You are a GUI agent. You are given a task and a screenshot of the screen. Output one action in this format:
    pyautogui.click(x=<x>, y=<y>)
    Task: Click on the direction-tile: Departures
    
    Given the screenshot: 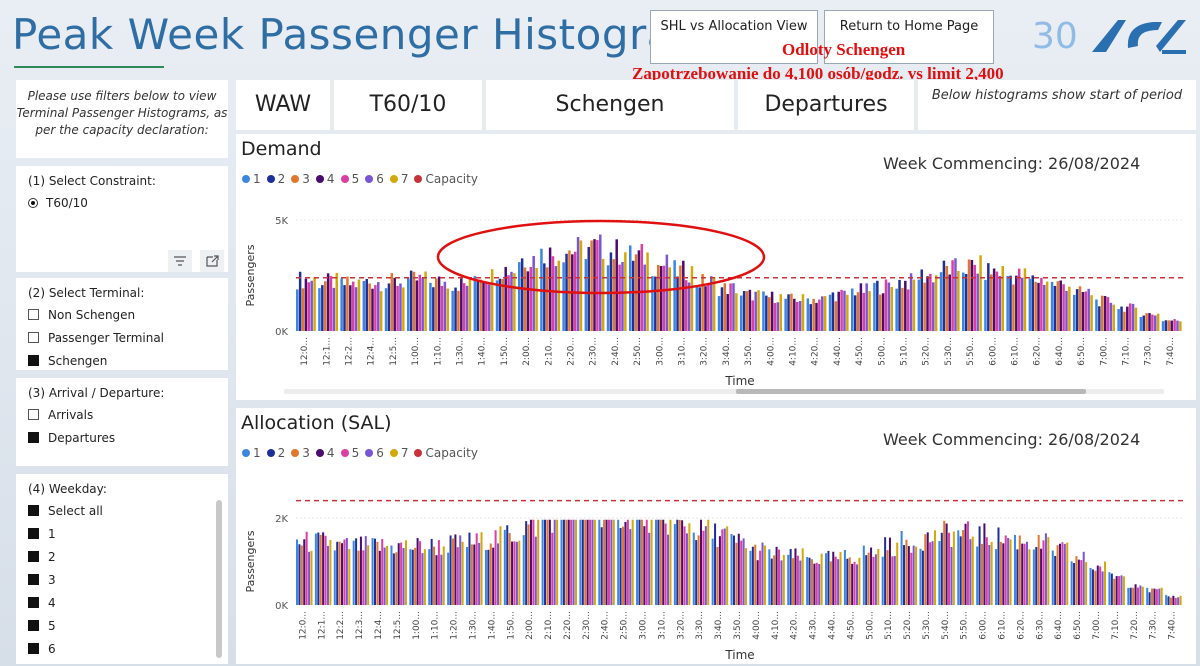 What is the action you would take?
    pyautogui.click(x=826, y=105)
    